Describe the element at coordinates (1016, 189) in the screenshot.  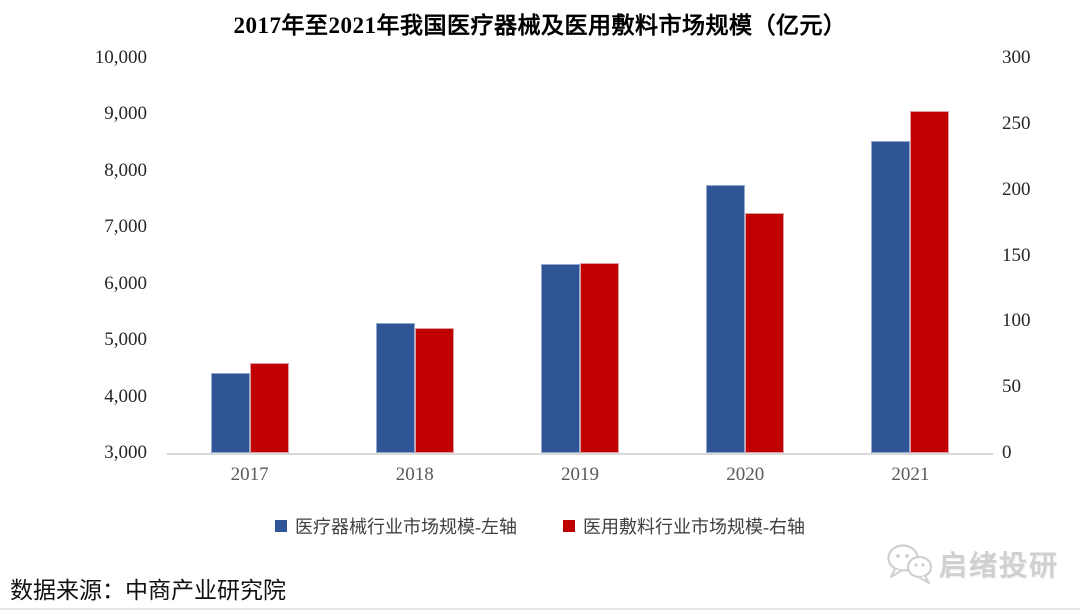
I see `right-axis-tick-label: 200` at that location.